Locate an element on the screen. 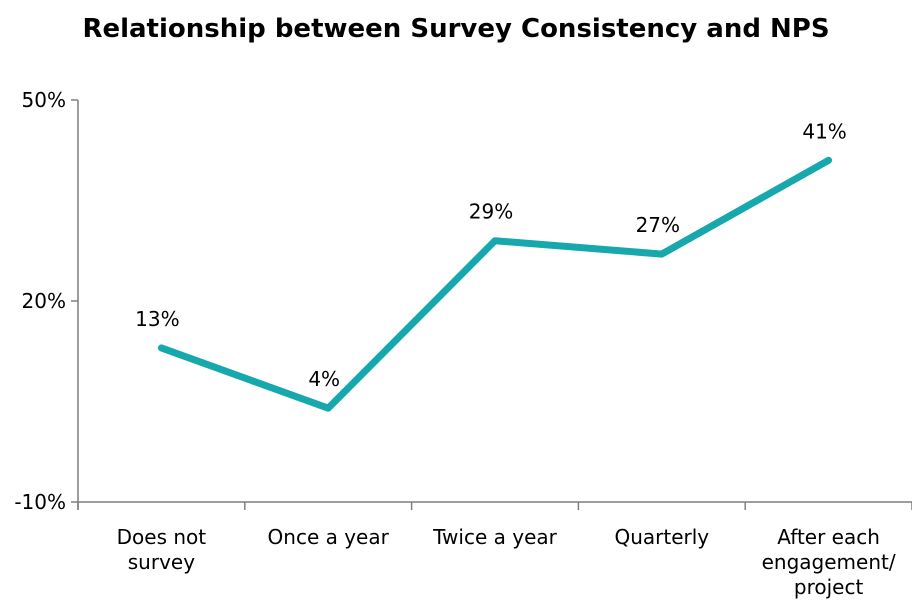  data-label: 4% is located at coordinates (324, 379).